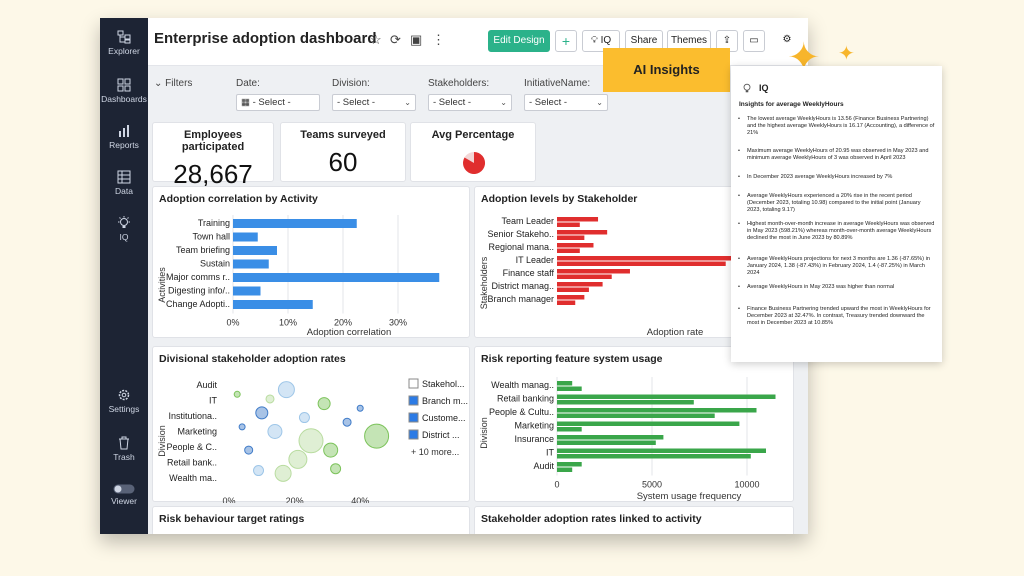 This screenshot has width=1024, height=576. Describe the element at coordinates (124, 229) in the screenshot. I see `sidebar-item-iq: IQ` at that location.